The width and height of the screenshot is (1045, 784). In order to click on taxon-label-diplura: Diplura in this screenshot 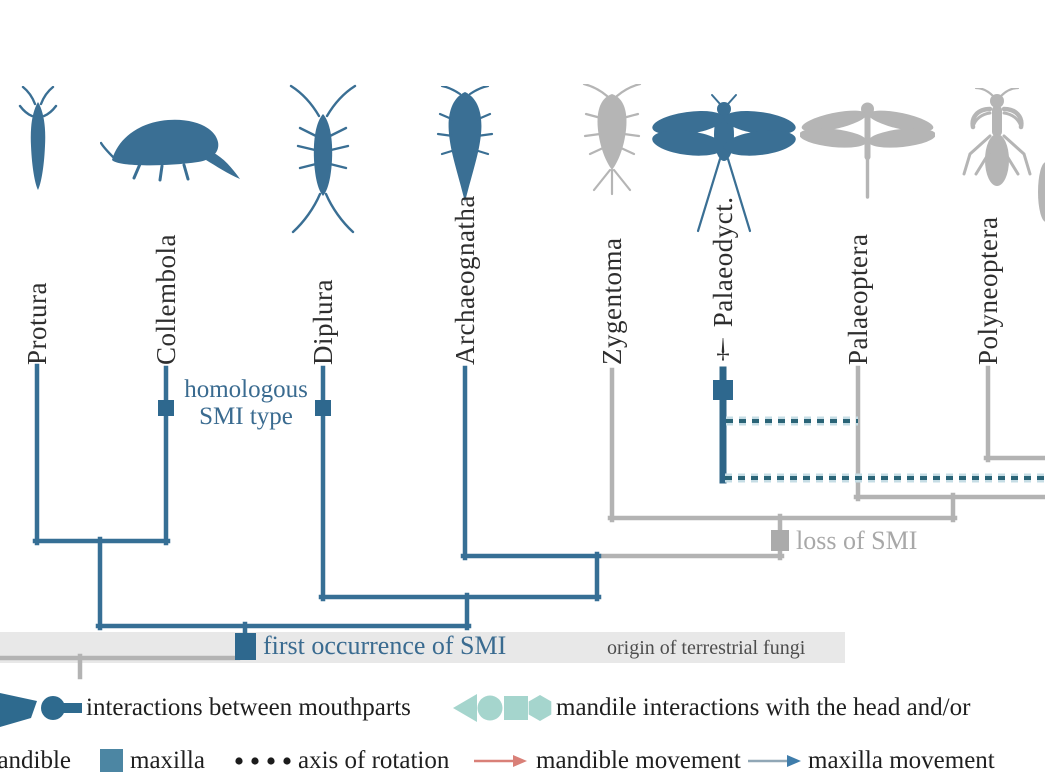, I will do `click(323, 322)`.